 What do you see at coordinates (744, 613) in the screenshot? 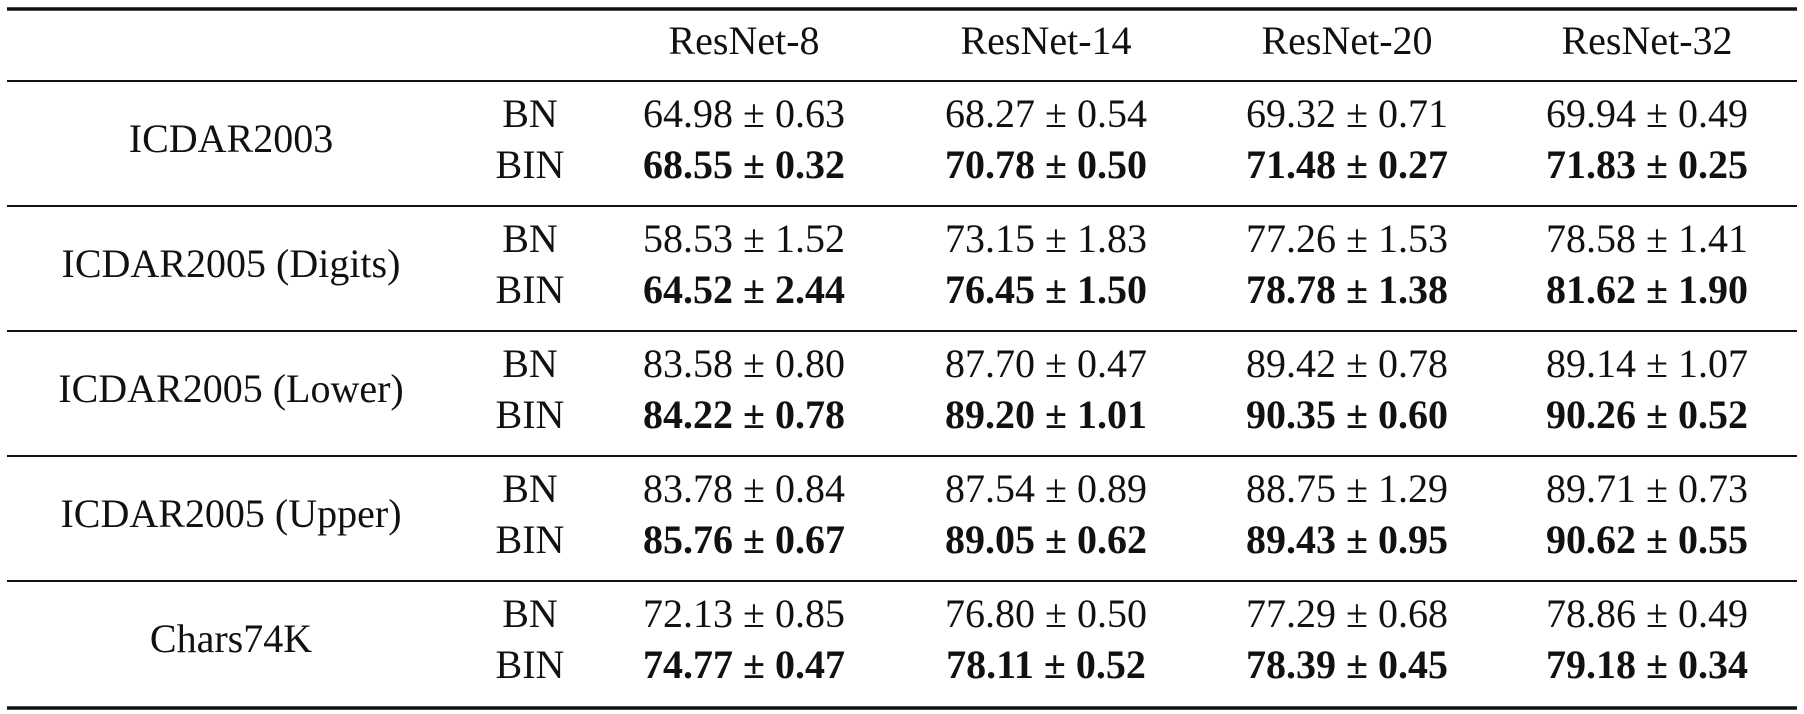
I see `cell-value: 72.13 ± 0.85` at bounding box center [744, 613].